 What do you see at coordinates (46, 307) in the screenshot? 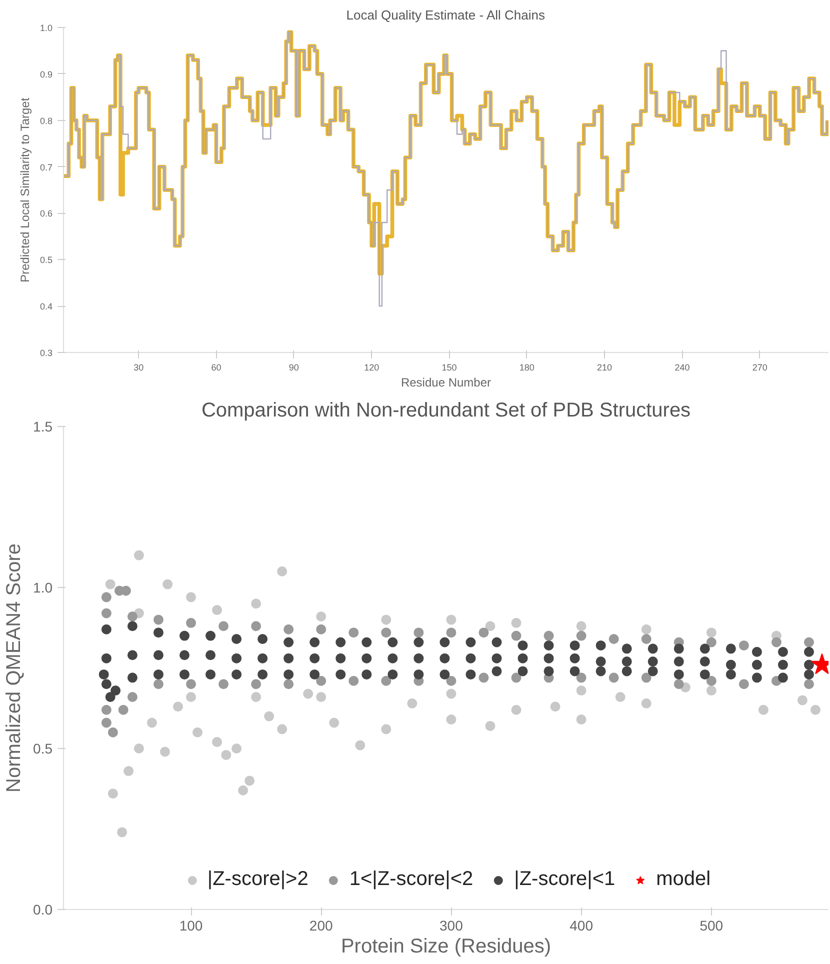
I see `y-tick-label: 0.4` at bounding box center [46, 307].